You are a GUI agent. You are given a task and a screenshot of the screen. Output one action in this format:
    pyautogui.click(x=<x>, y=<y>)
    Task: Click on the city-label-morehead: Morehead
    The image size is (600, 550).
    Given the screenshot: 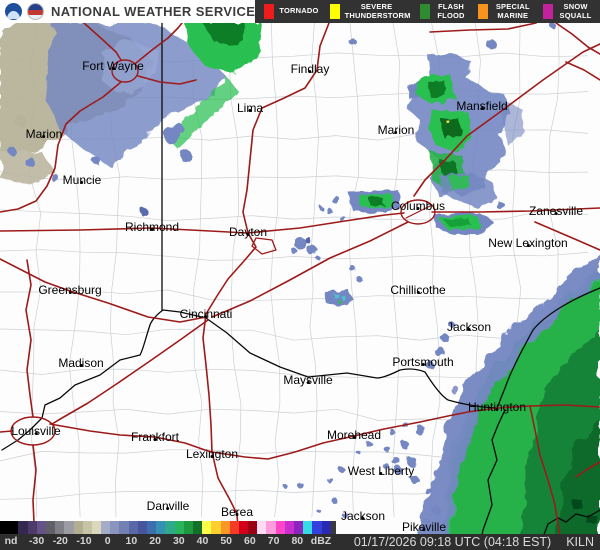 What is the action you would take?
    pyautogui.click(x=354, y=435)
    